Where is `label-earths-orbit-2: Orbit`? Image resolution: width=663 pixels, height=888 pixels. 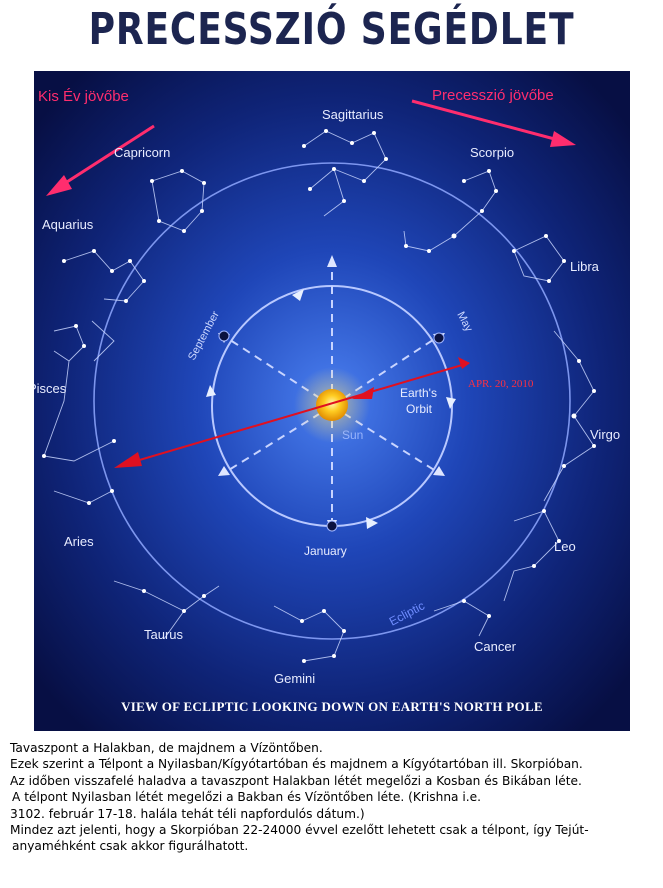 label-earths-orbit-2: Orbit is located at coordinates (419, 409).